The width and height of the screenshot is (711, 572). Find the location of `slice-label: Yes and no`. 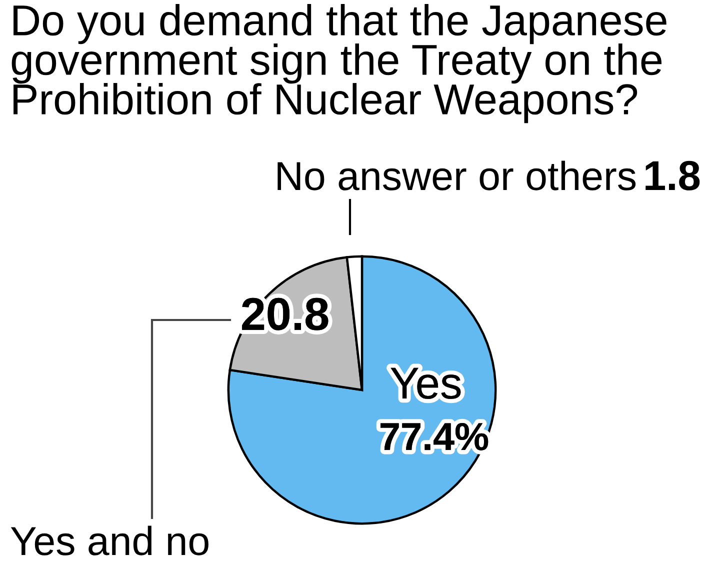

slice-label: Yes and no is located at coordinates (109, 541).